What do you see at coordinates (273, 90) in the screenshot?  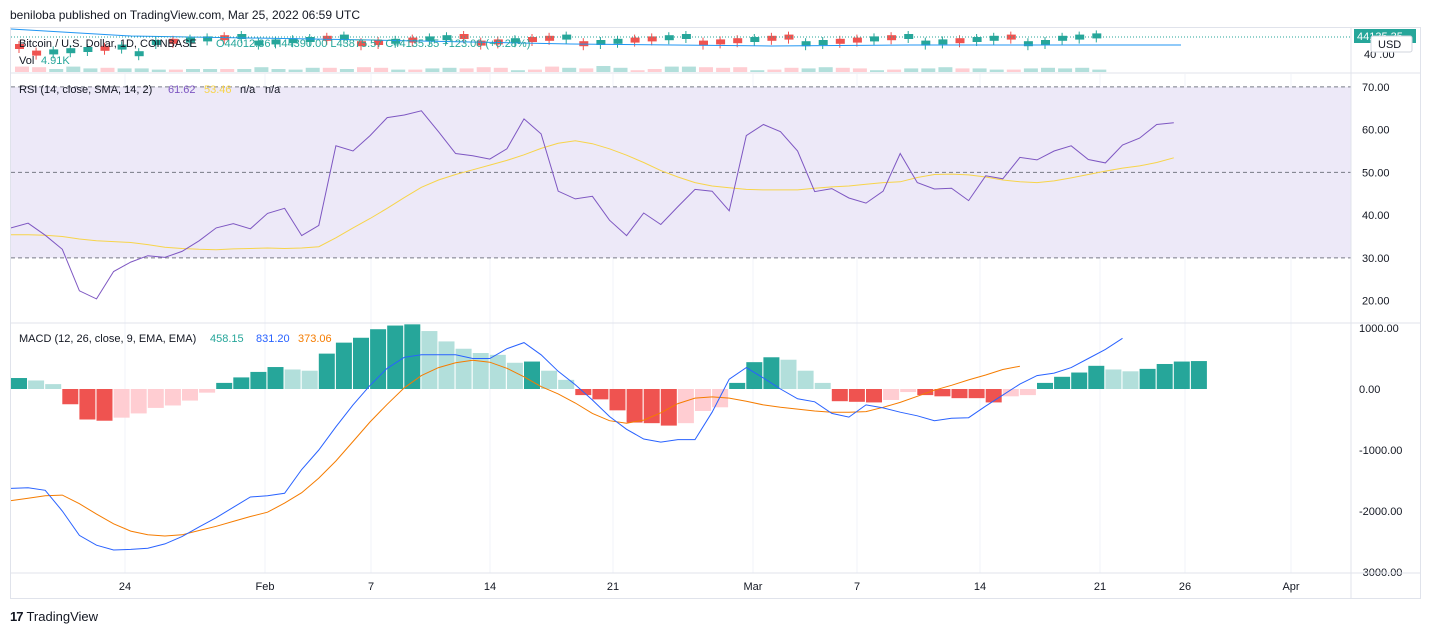 I see `rsi-na-2: n/a` at bounding box center [273, 90].